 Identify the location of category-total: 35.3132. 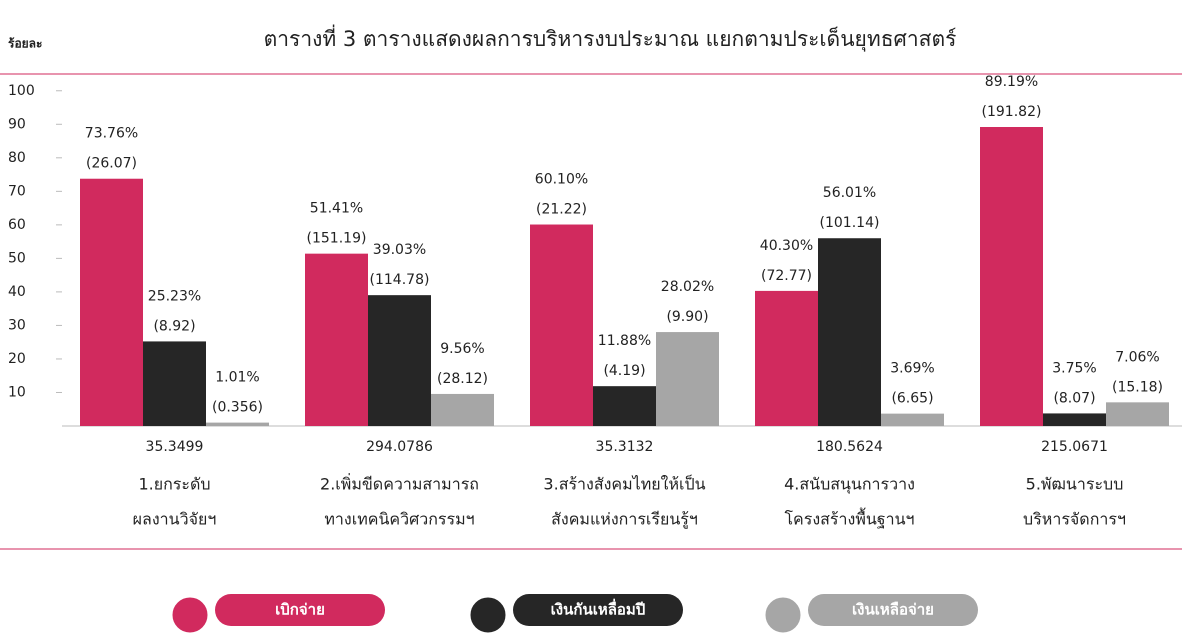
(625, 447).